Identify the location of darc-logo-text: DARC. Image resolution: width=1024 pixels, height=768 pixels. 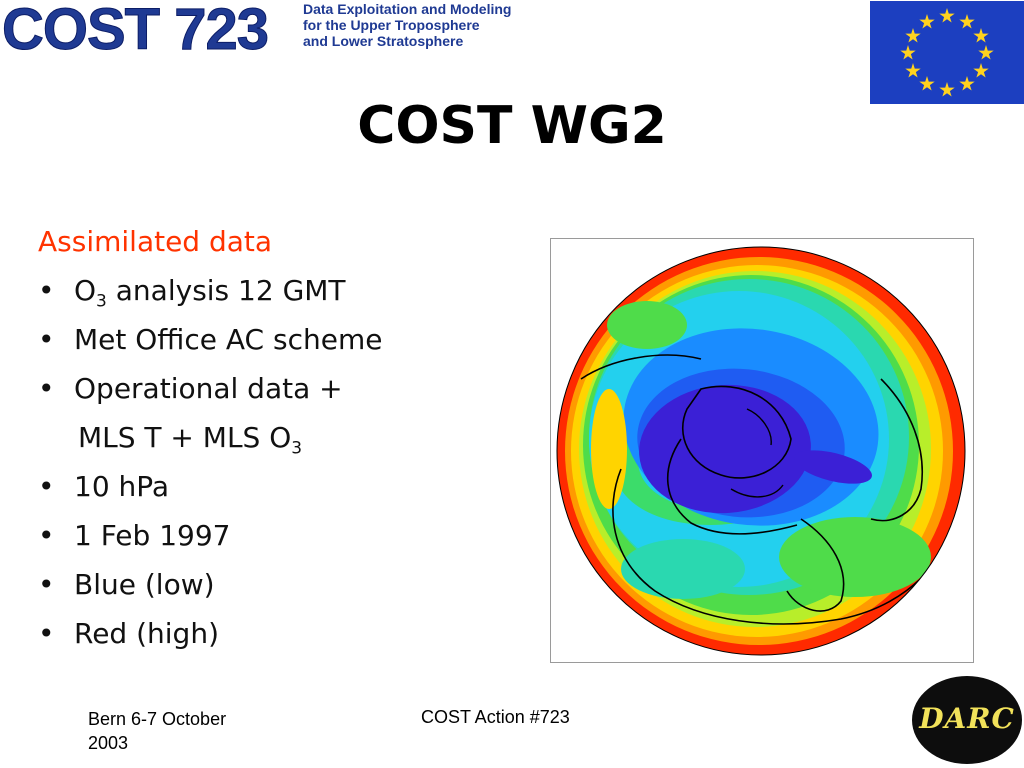
(967, 718).